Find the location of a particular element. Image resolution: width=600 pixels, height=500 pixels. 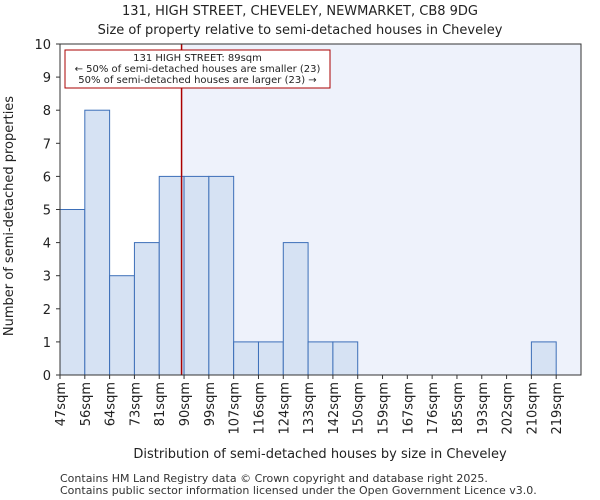

annotation-frame is located at coordinates (197, 69).